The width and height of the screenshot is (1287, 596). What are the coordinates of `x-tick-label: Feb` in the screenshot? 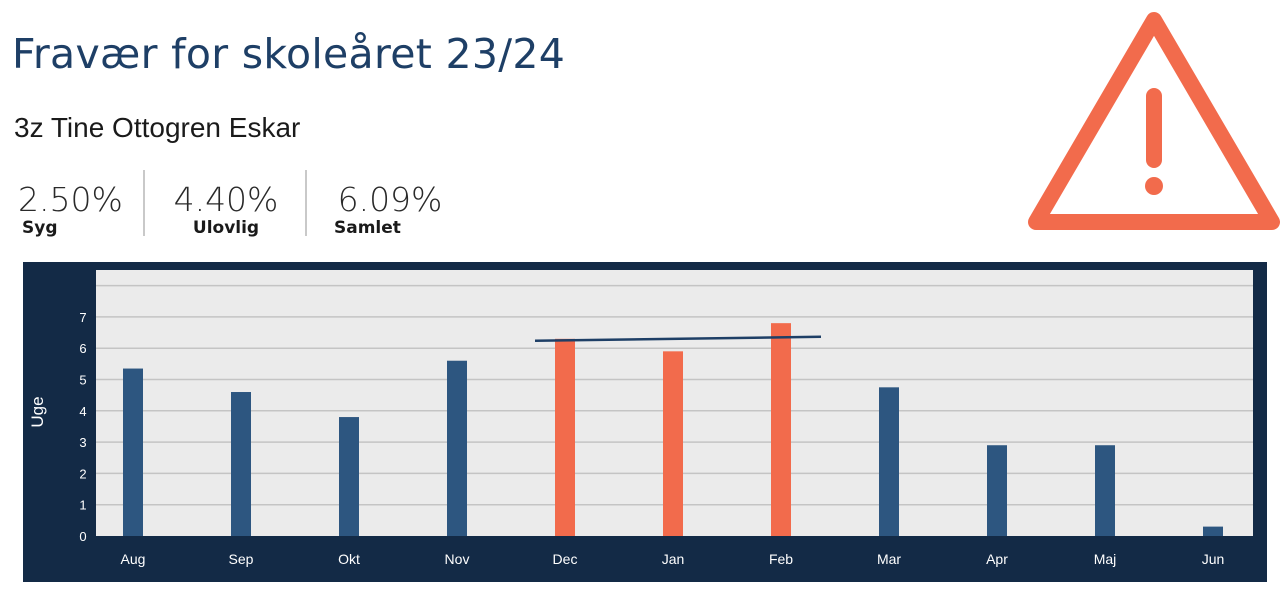 It's located at (781, 559).